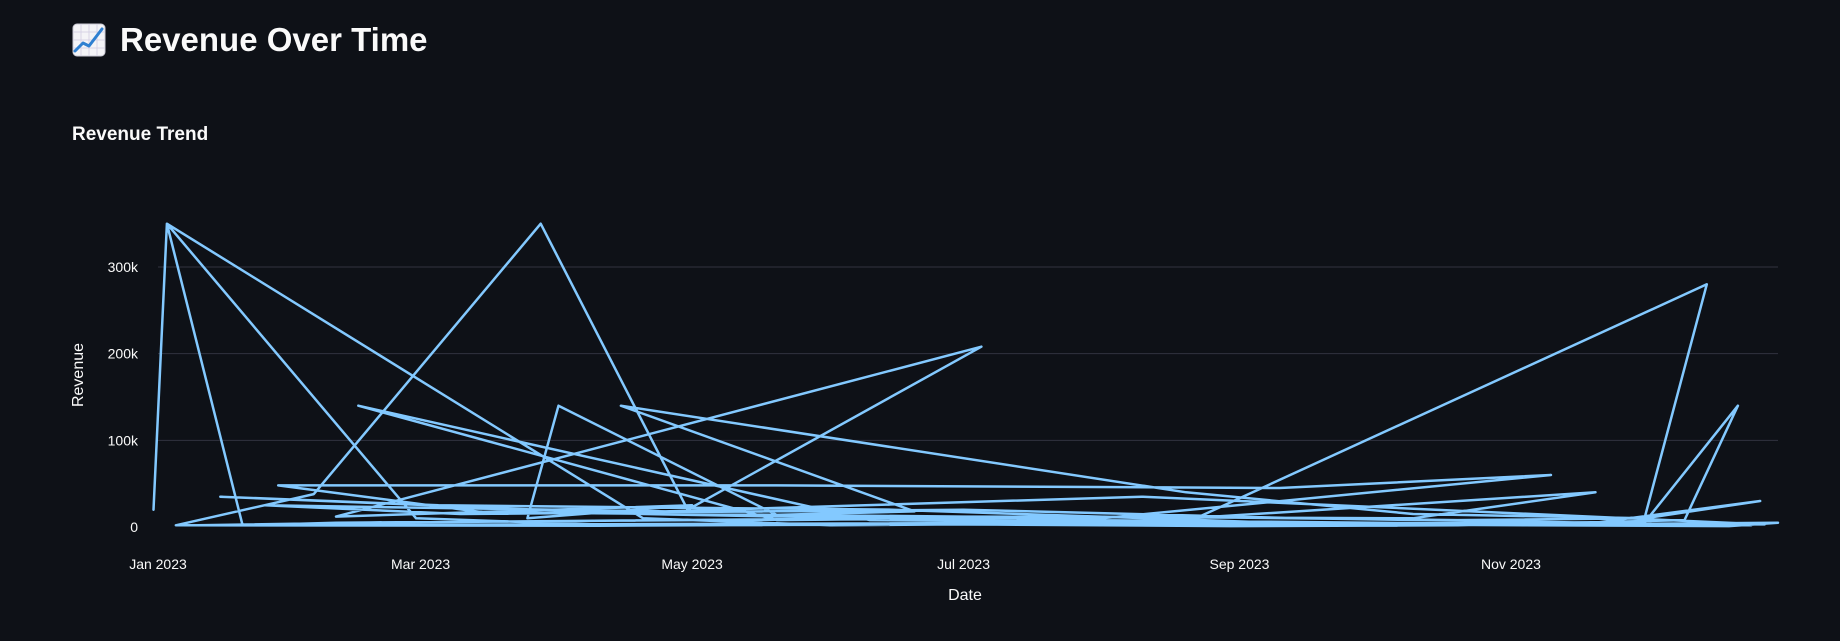  I want to click on y-tick-label: 0, so click(134, 527).